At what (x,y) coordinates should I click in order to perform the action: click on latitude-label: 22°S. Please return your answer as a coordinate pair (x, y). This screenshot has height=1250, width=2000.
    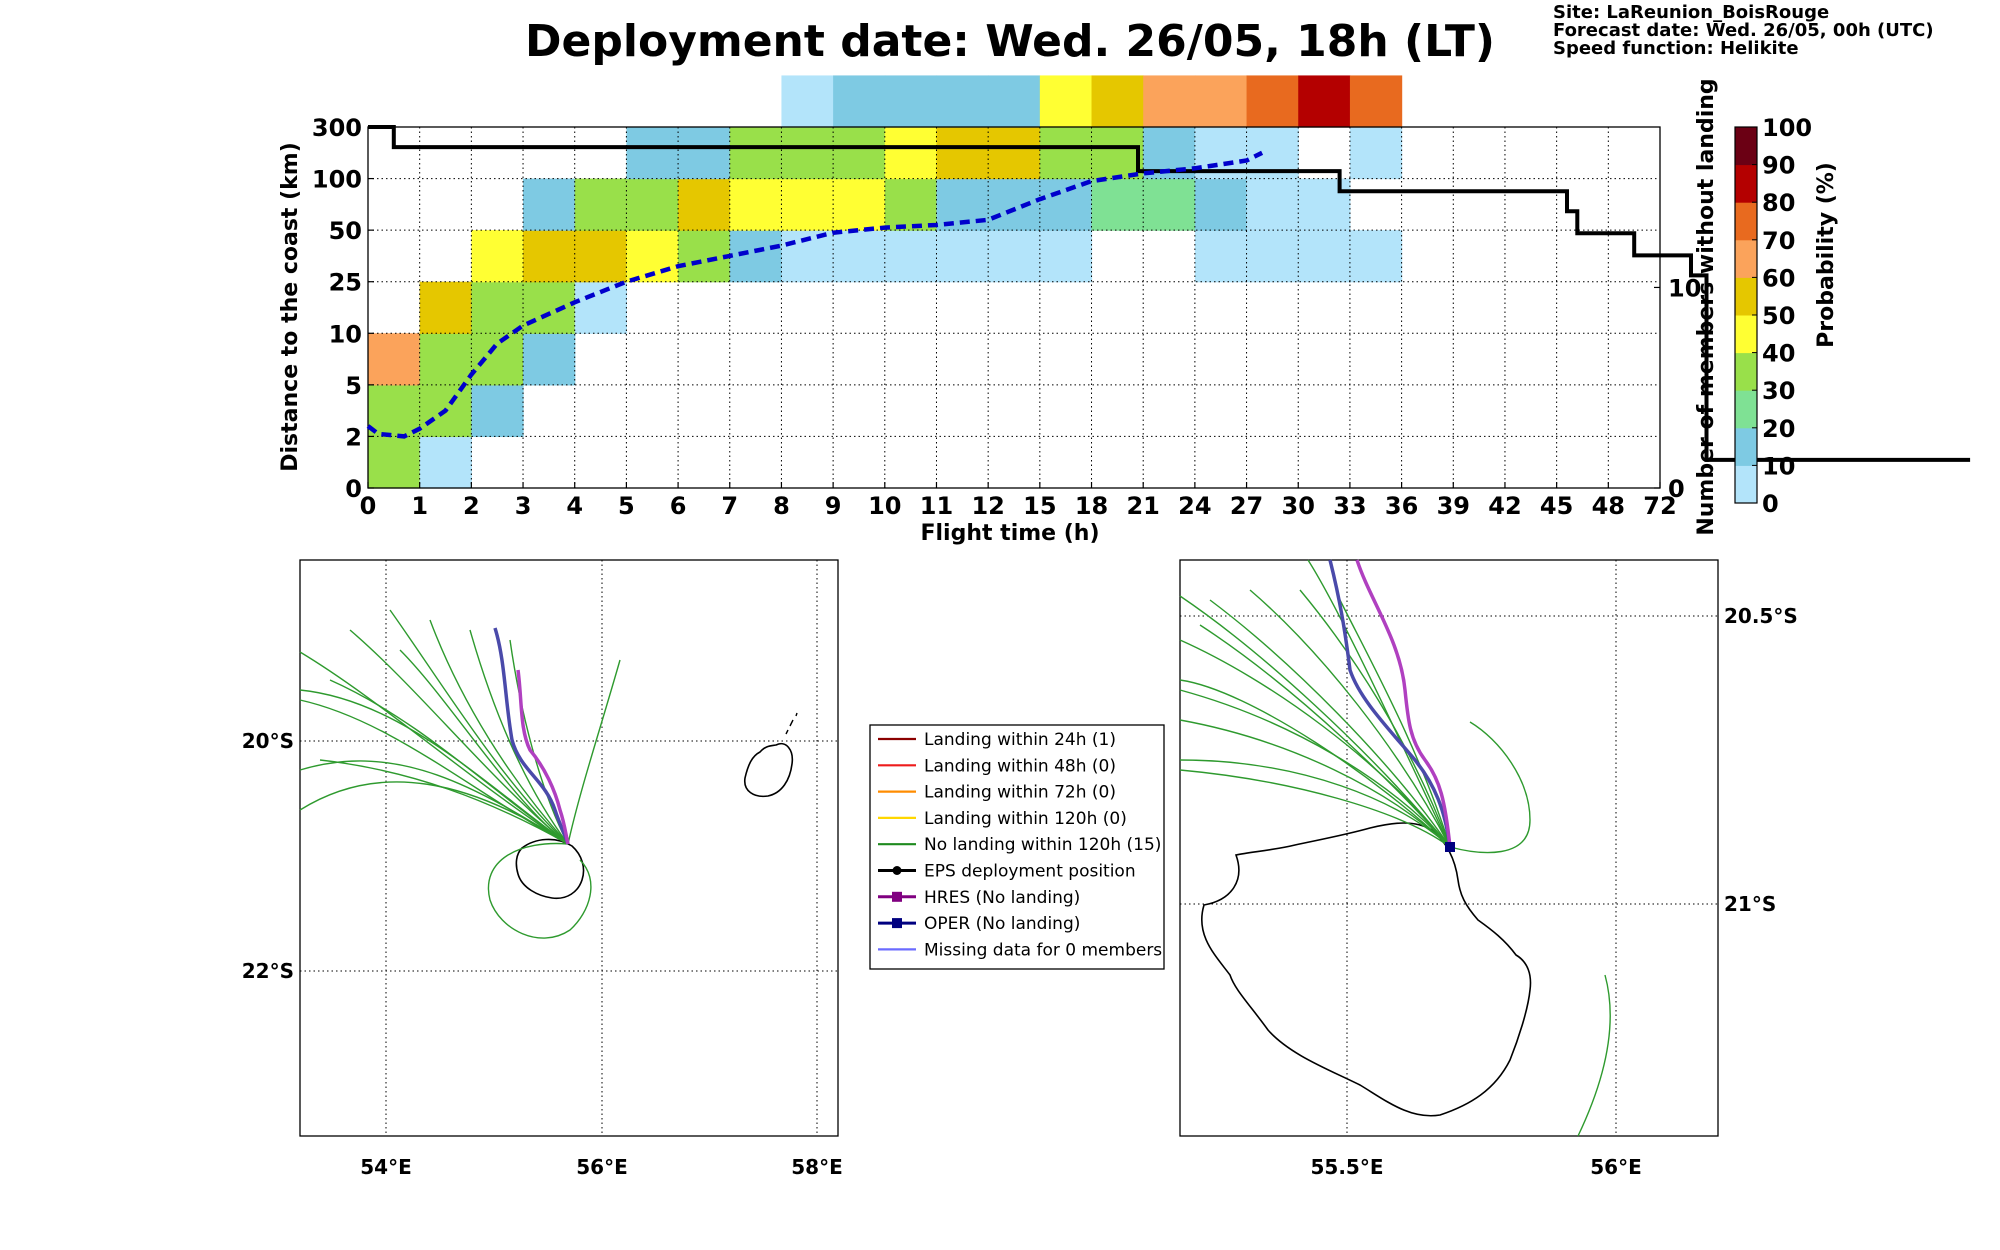
    Looking at the image, I should click on (268, 971).